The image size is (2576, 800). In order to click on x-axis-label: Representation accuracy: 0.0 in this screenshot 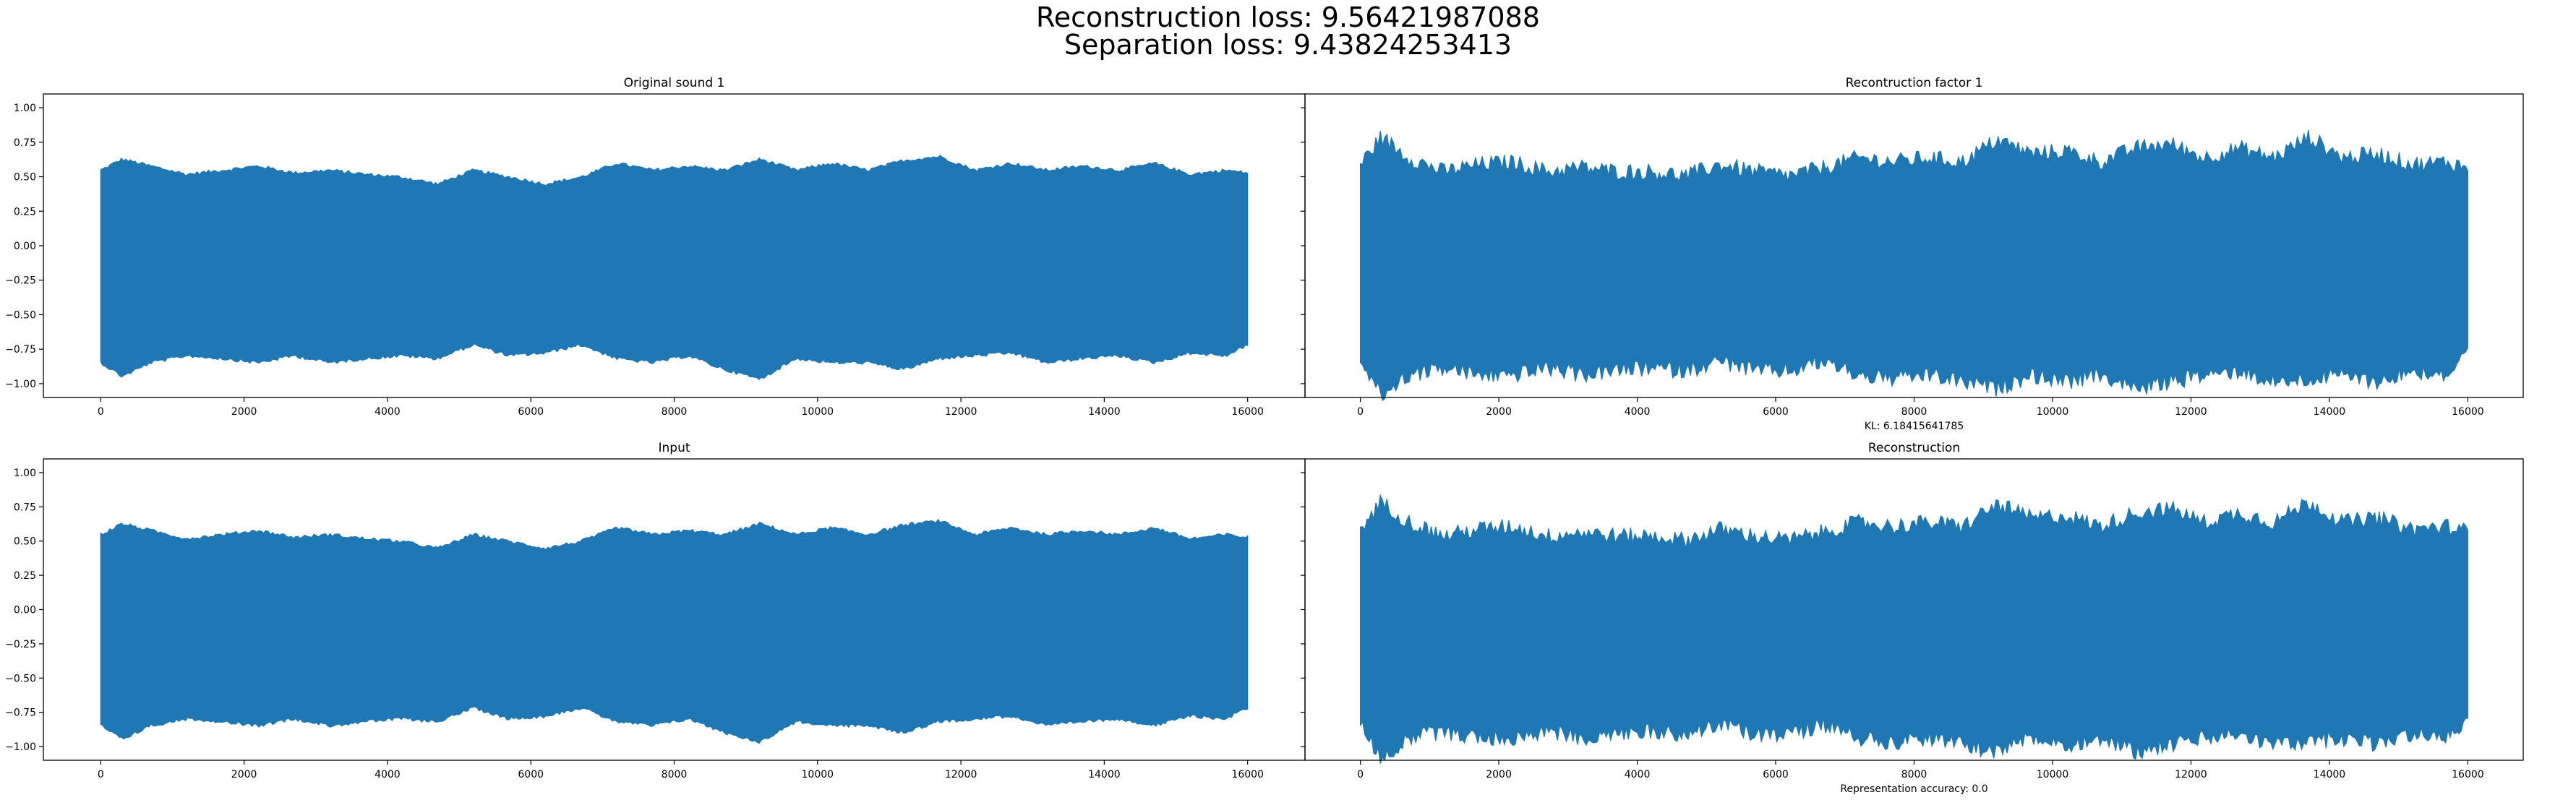, I will do `click(1913, 789)`.